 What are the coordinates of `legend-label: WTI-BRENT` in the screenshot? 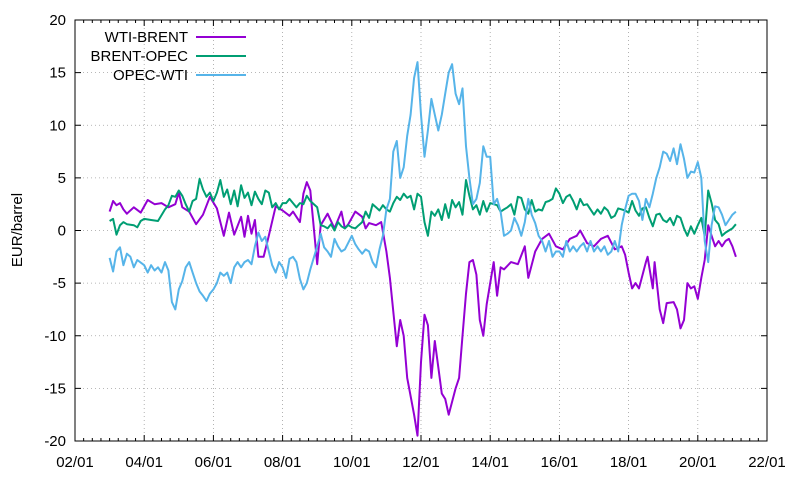 It's located at (146, 37).